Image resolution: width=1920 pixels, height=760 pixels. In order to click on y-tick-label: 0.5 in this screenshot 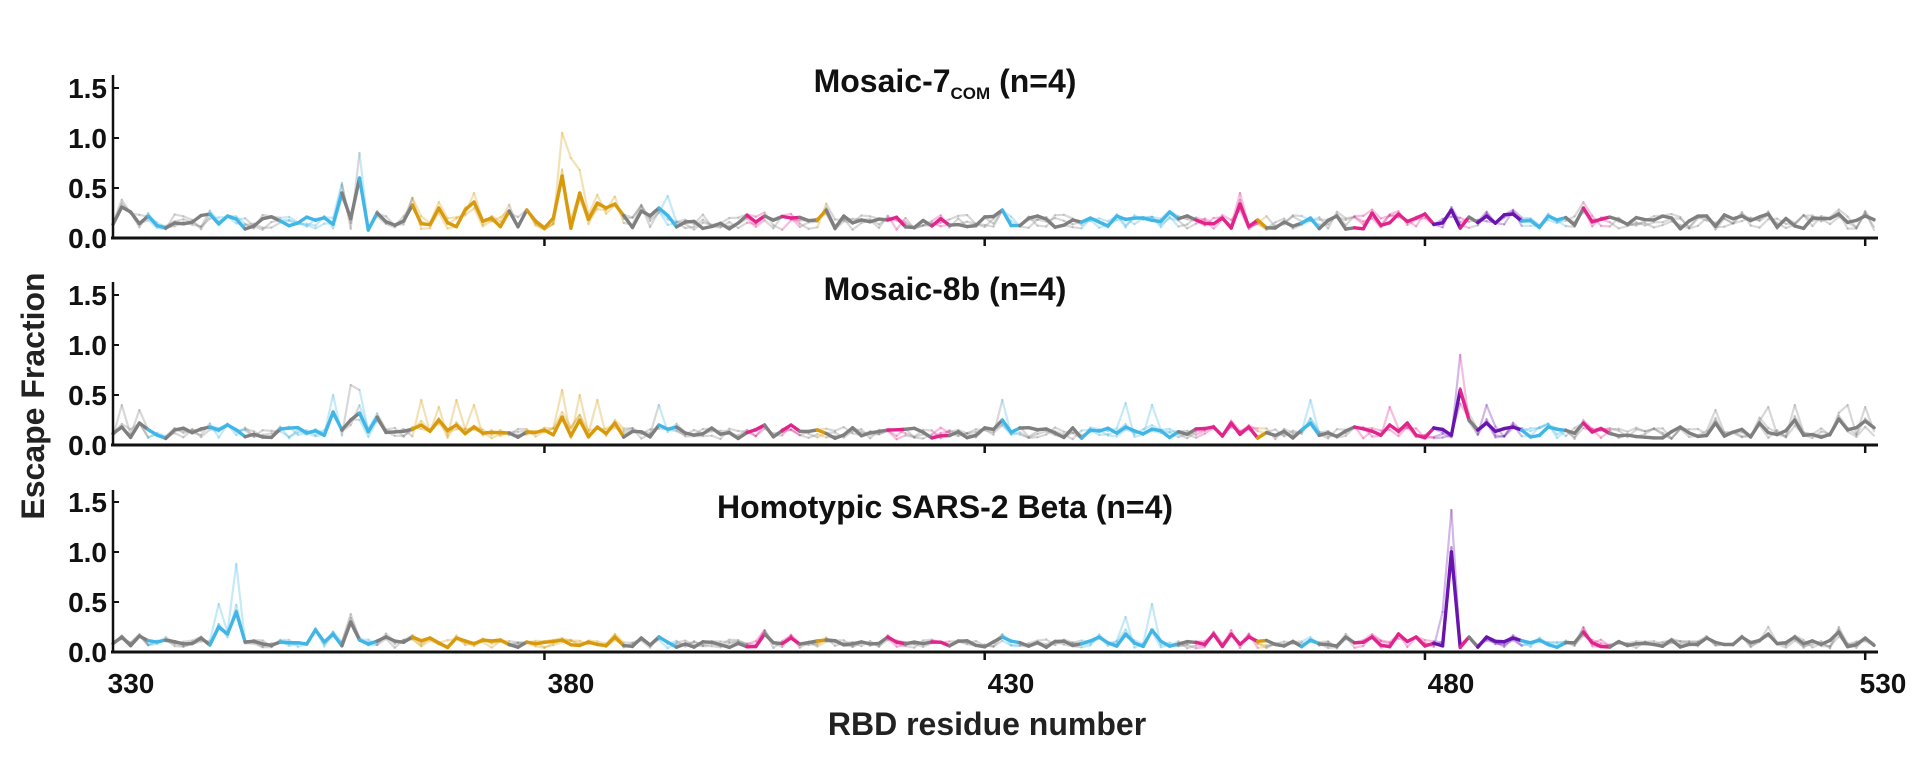, I will do `click(87, 395)`.